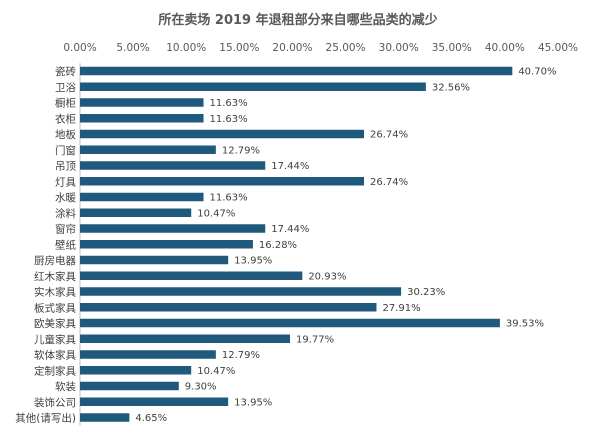 The width and height of the screenshot is (596, 438). Describe the element at coordinates (327, 276) in the screenshot. I see `value-label: 20.93%` at that location.